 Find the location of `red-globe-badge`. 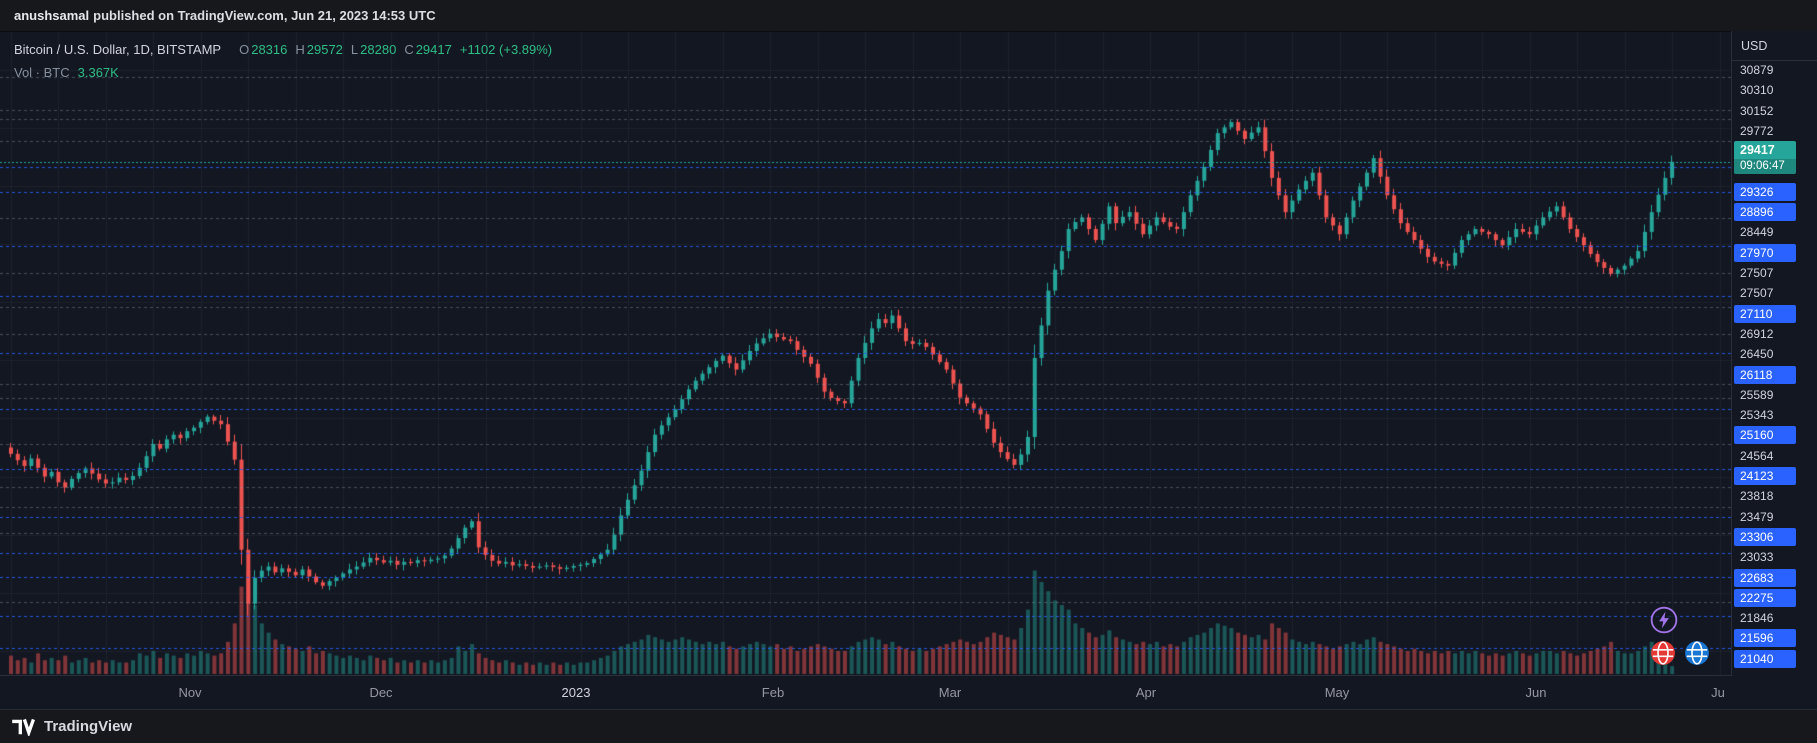

red-globe-badge is located at coordinates (1663, 653).